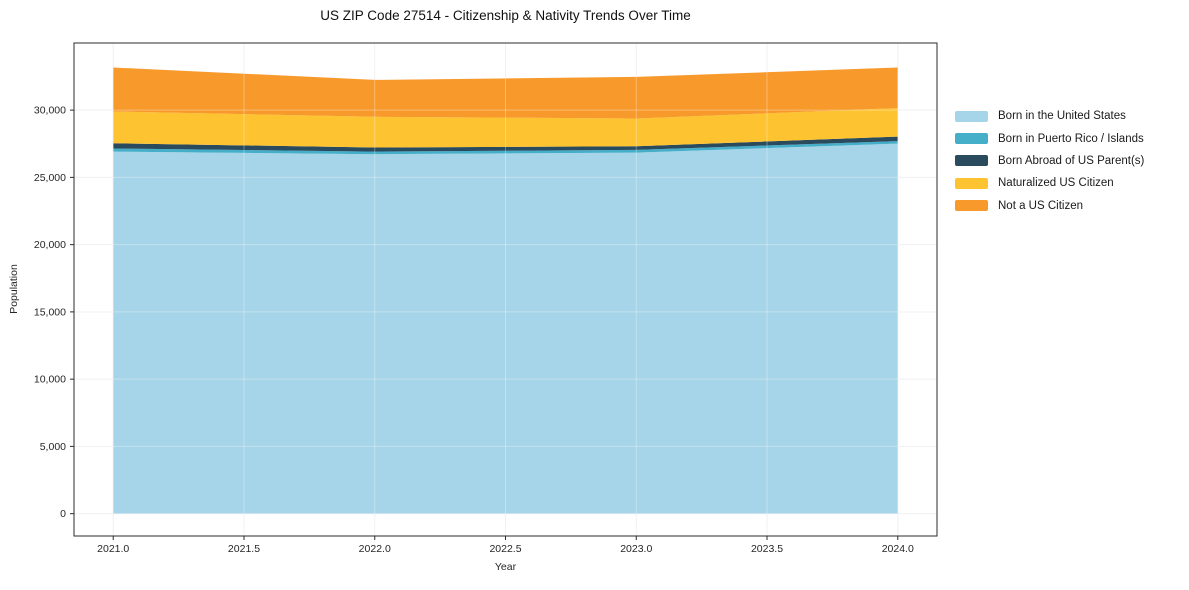  I want to click on legend-label: Naturalized US Citizen, so click(1056, 183).